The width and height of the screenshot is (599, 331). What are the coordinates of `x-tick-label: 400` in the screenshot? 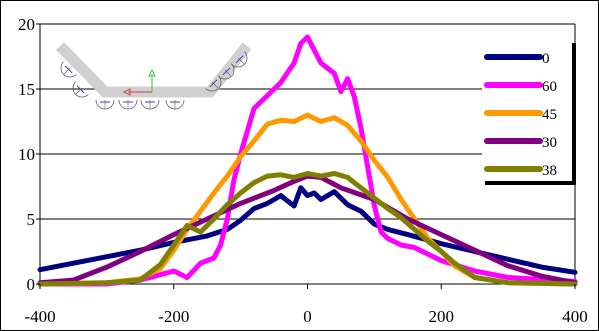 It's located at (575, 316).